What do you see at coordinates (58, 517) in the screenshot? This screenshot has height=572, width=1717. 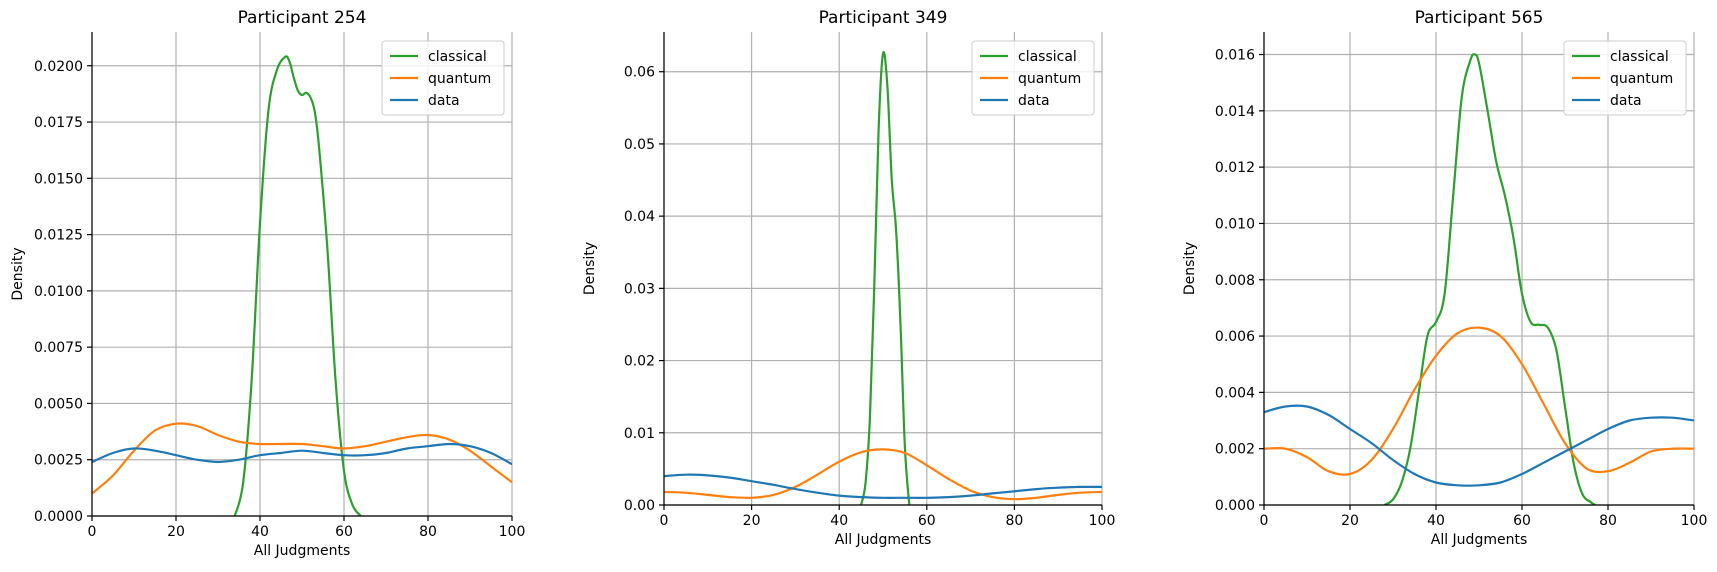 I see `y-tick-label: 0.0000` at bounding box center [58, 517].